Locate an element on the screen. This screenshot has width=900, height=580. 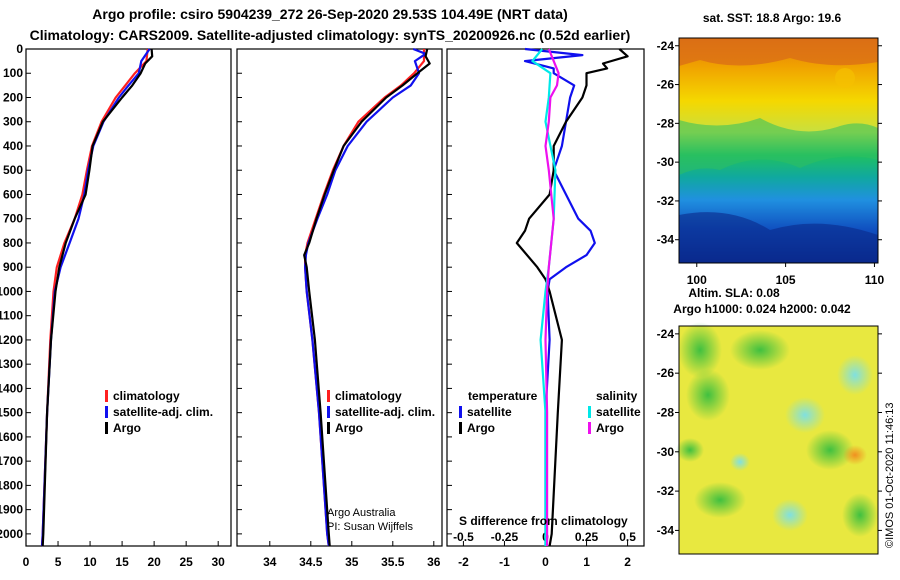
sla-map-image is located at coordinates (777, 438).